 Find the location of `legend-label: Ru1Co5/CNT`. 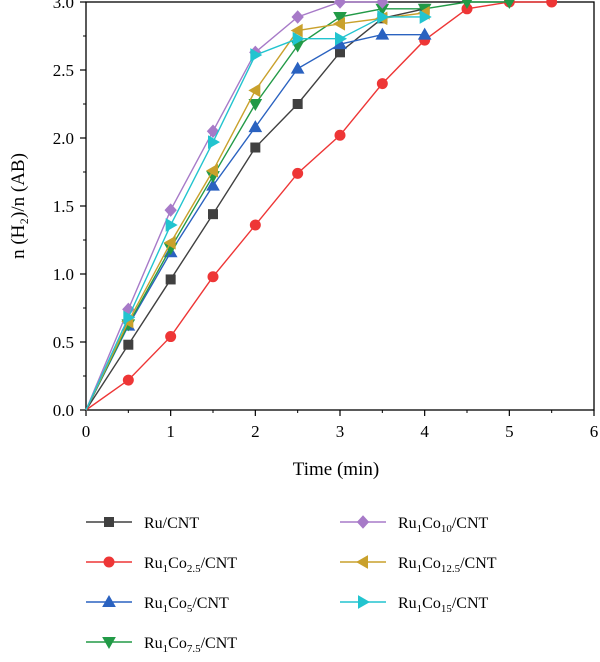

legend-label: Ru1Co5/CNT is located at coordinates (186, 605).